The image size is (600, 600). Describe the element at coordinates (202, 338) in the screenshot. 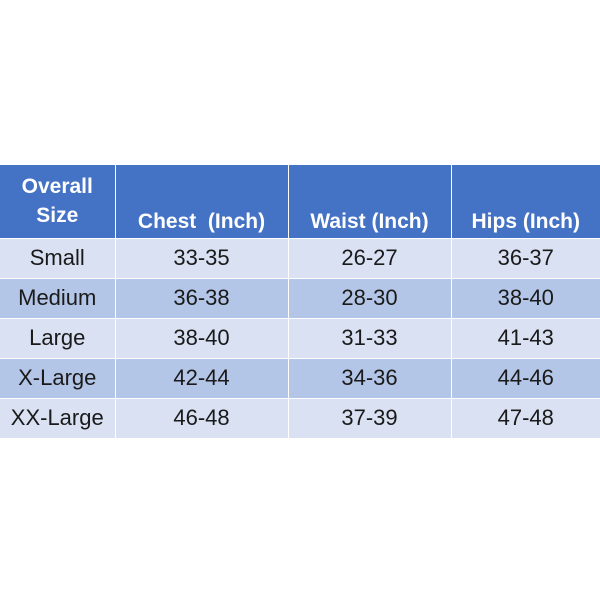

I see `cell-chest: 38-40` at that location.